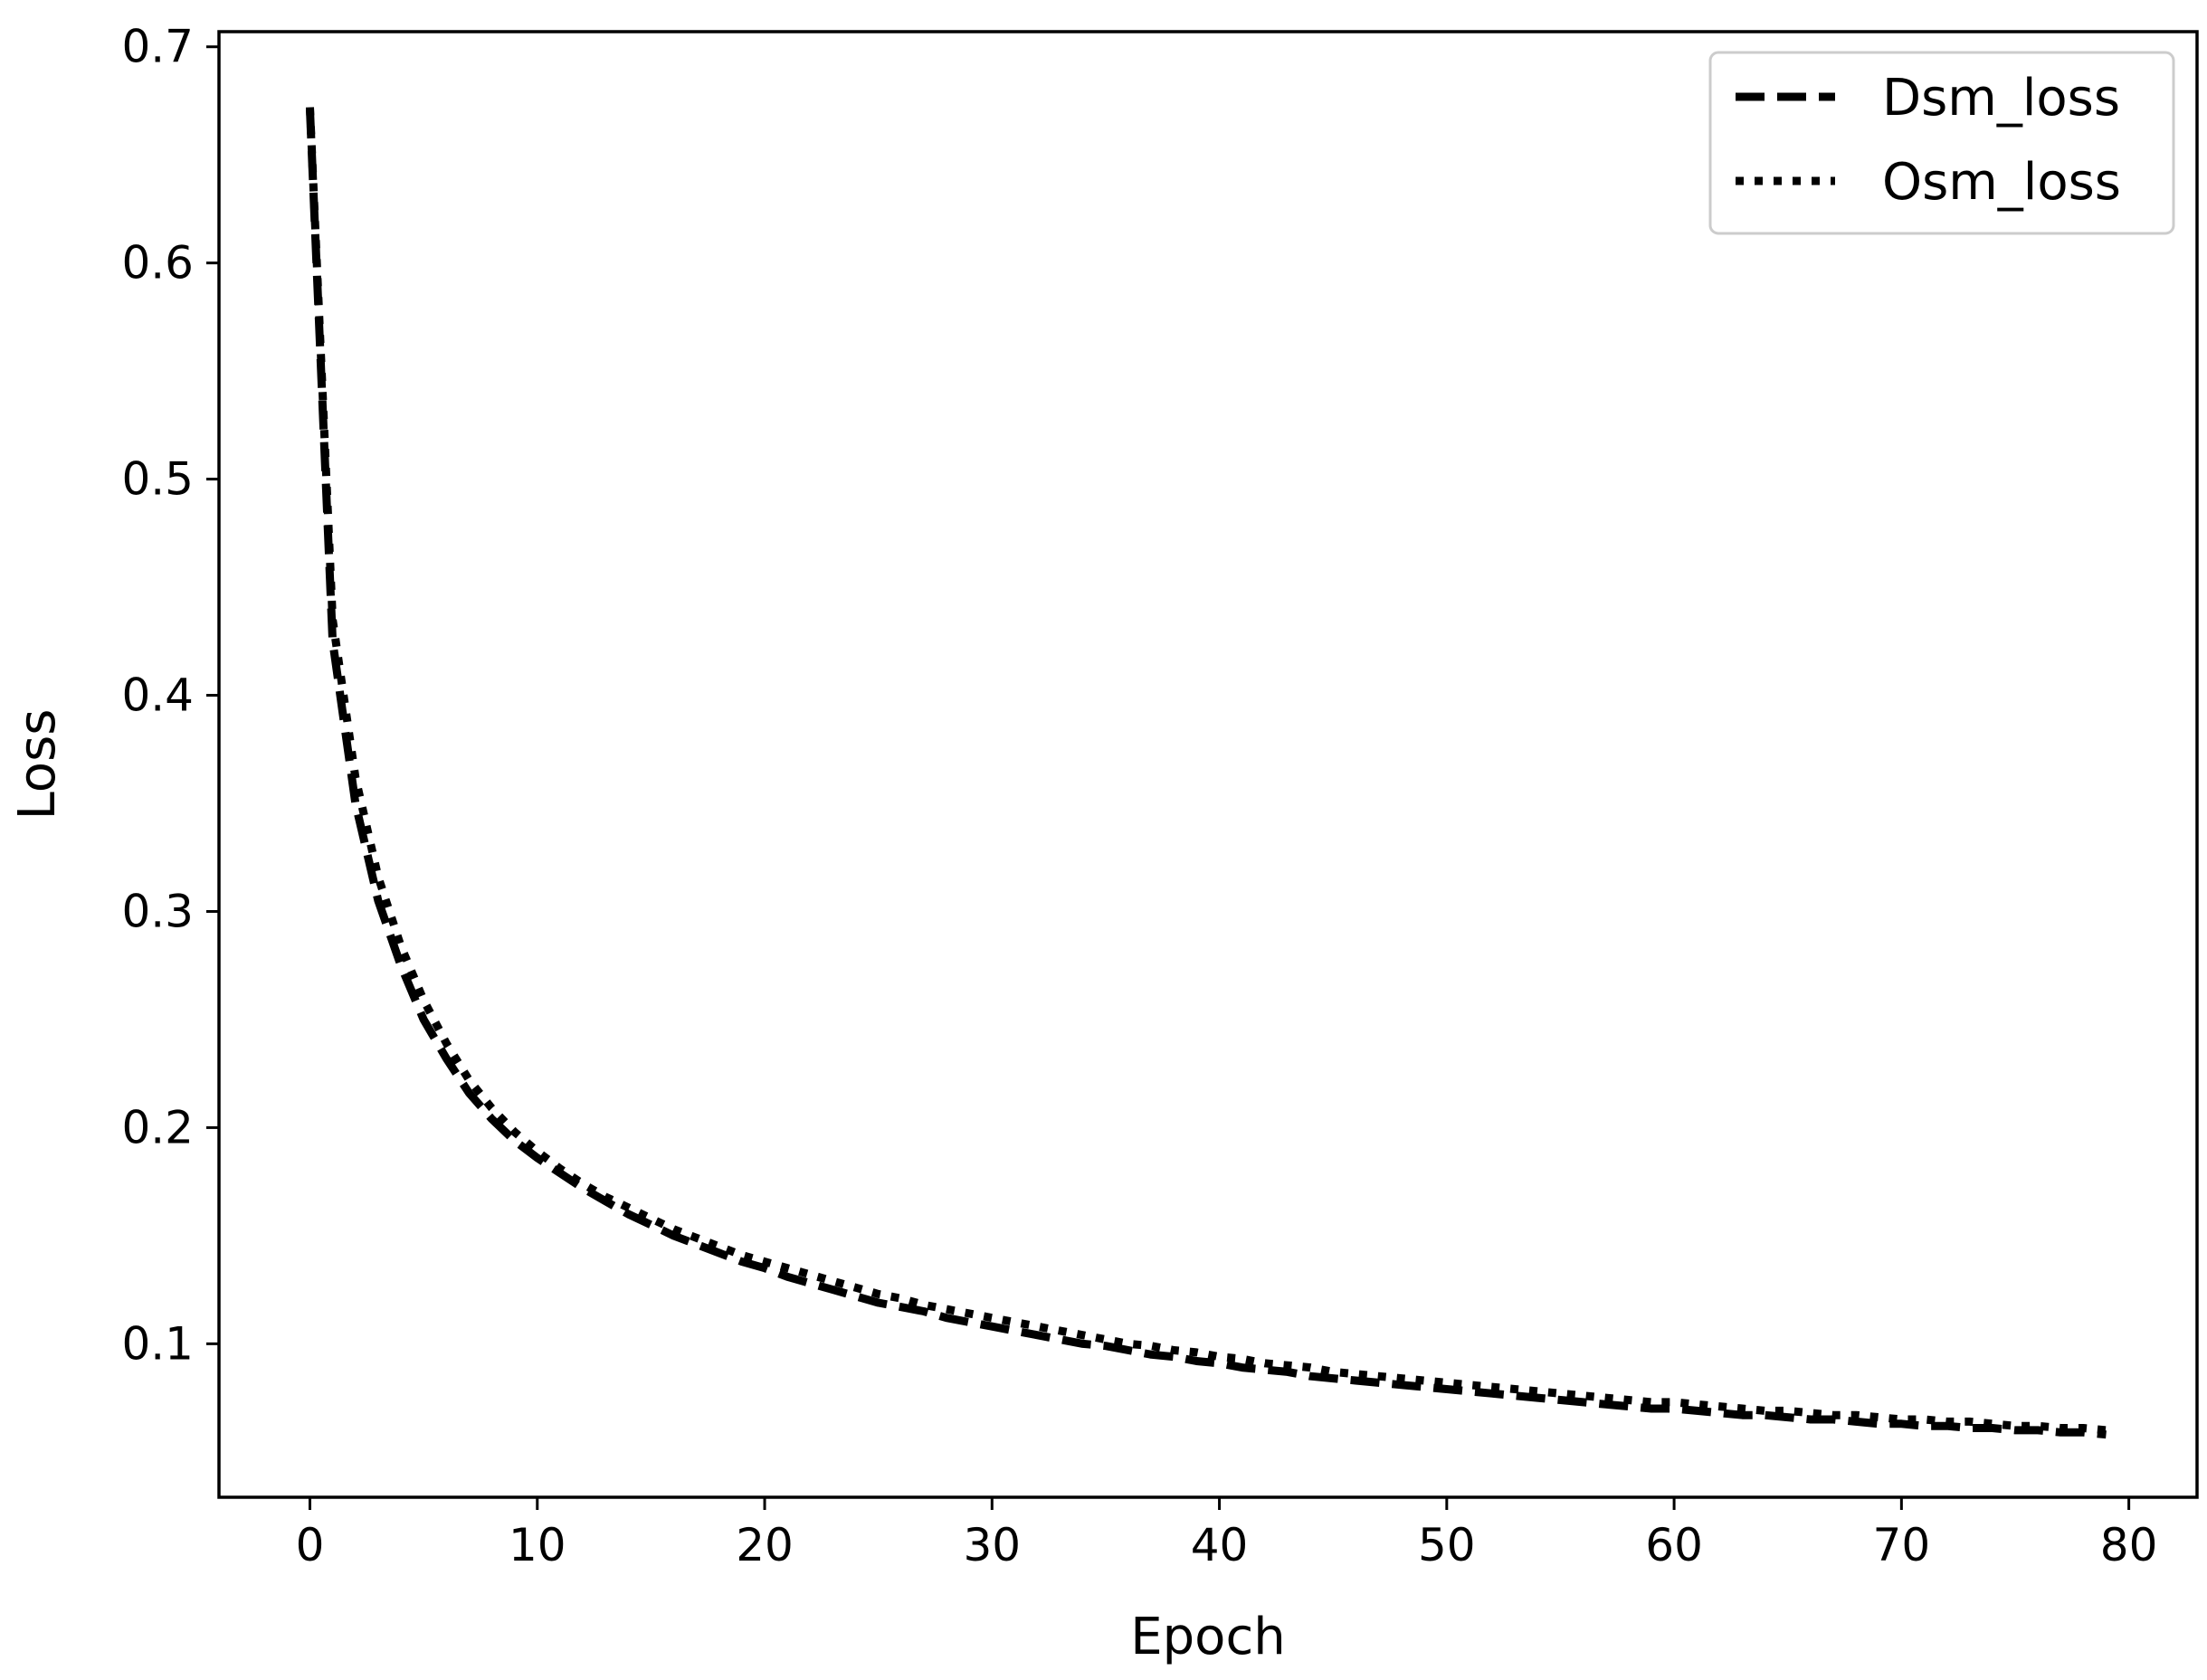  Describe the element at coordinates (1902, 1545) in the screenshot. I see `x-tick-label: 70` at that location.